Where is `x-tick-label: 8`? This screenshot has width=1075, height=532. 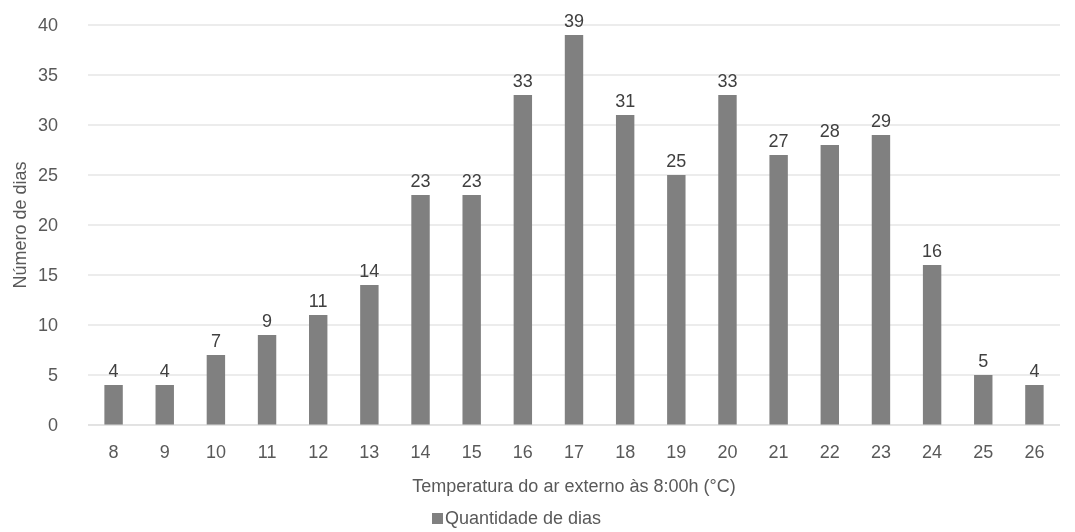 x-tick-label: 8 is located at coordinates (113, 452).